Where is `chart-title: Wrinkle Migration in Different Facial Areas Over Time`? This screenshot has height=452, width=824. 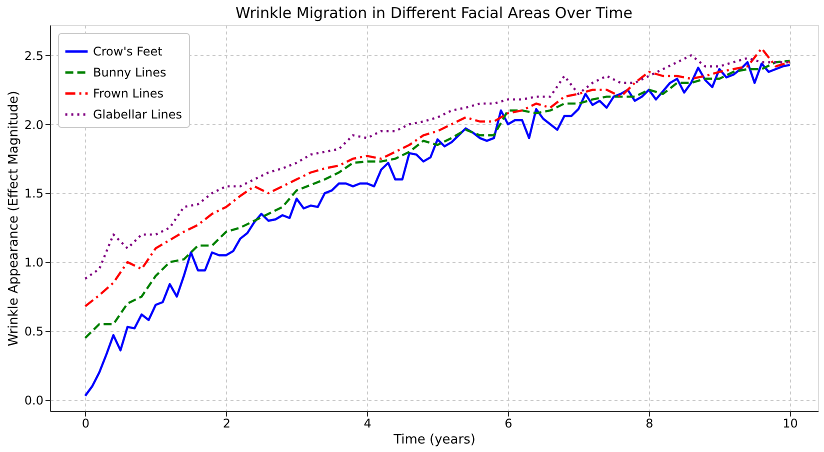
chart-title: Wrinkle Migration in Different Facial Areas Over Time is located at coordinates (434, 13).